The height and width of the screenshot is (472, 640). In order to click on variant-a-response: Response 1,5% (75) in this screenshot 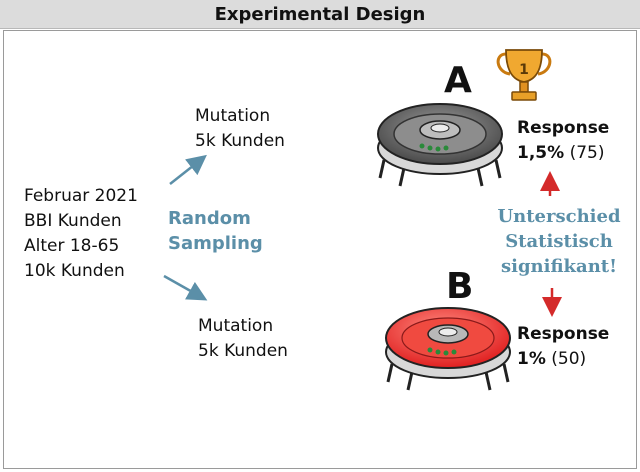, I will do `click(563, 141)`.